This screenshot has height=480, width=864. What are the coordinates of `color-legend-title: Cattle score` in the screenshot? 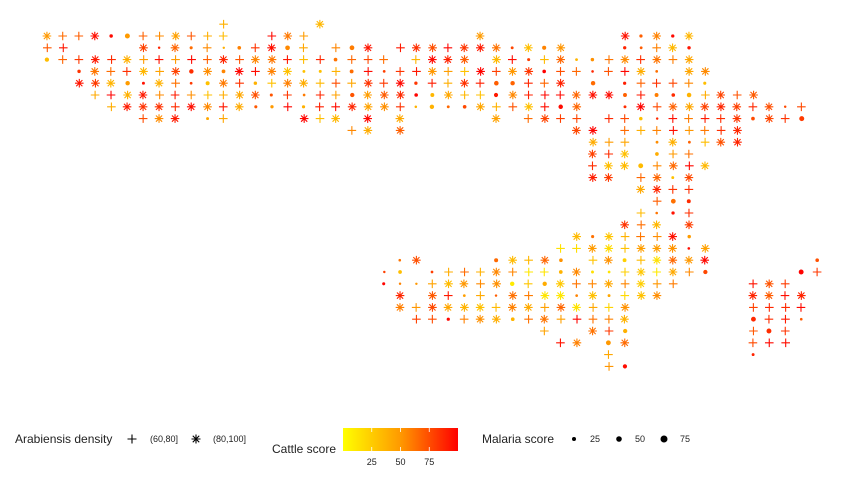 It's located at (304, 449).